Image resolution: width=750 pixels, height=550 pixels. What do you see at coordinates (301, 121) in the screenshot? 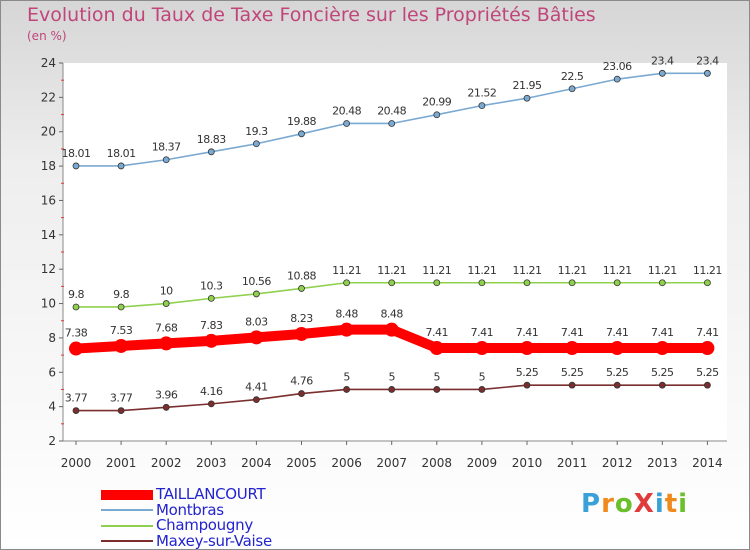
I see `data-label: 19.88` at bounding box center [301, 121].